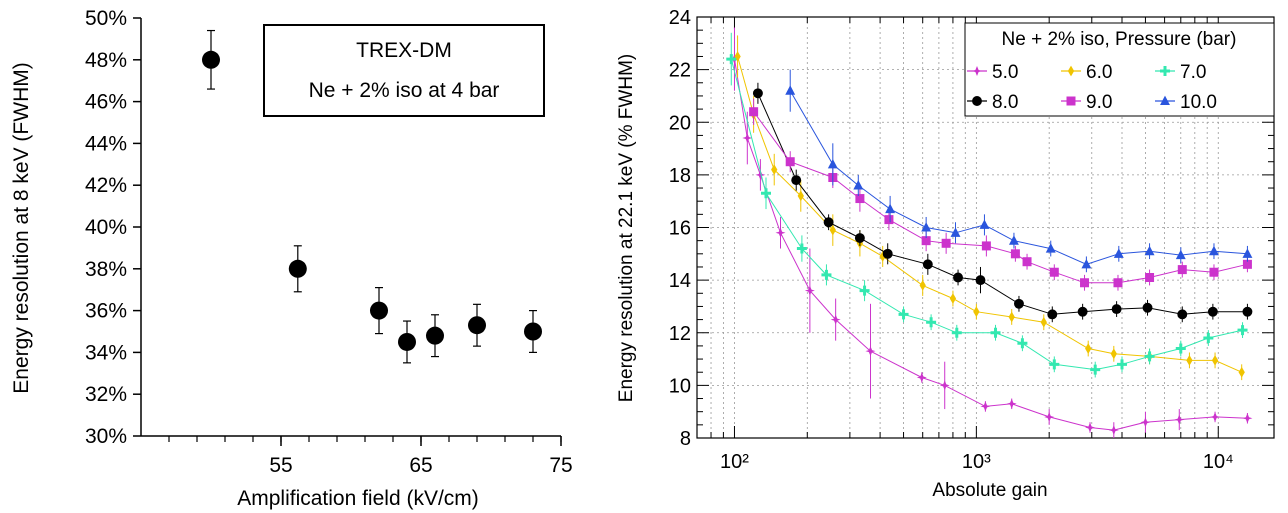 Image resolution: width=1288 pixels, height=513 pixels. I want to click on legend-entry-8.0: 8.0, so click(992, 102).